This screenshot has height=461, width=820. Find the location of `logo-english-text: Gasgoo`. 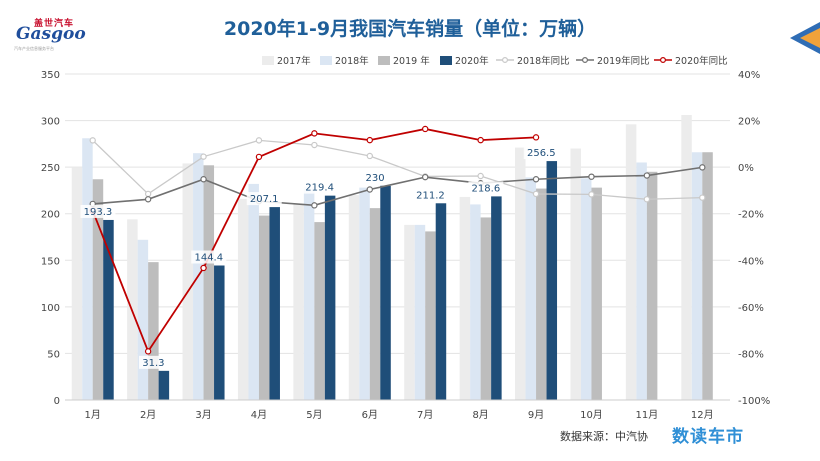

logo-english-text: Gasgoo is located at coordinates (51, 34).